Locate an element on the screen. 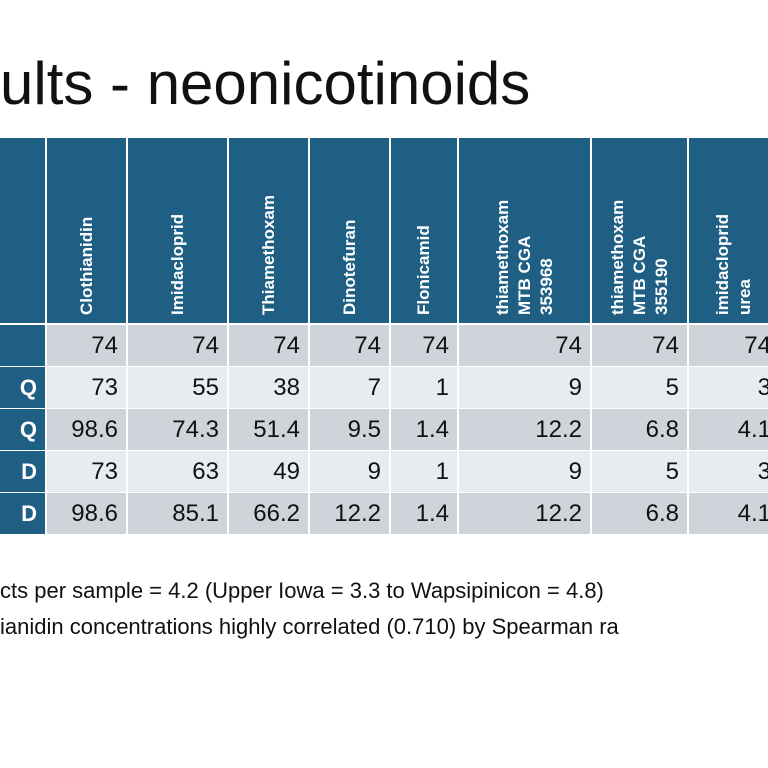 Image resolution: width=768 pixels, height=768 pixels. column-header-label: Flonicamid is located at coordinates (423, 270).